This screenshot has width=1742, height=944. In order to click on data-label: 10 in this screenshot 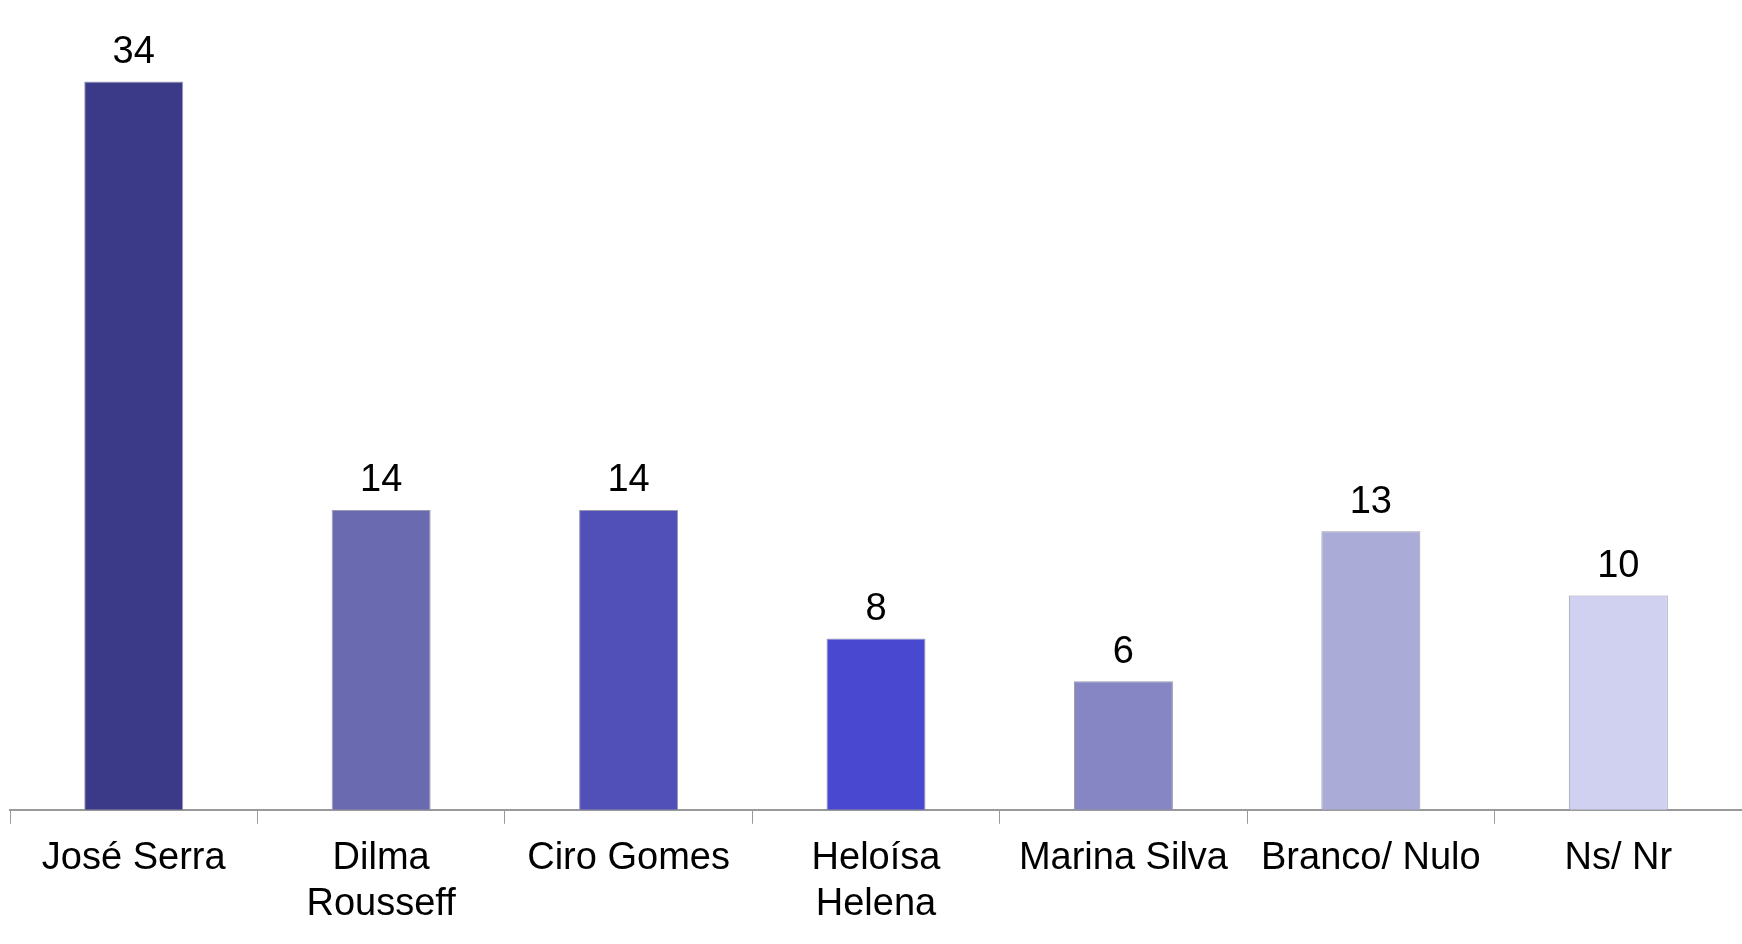, I will do `click(1618, 564)`.